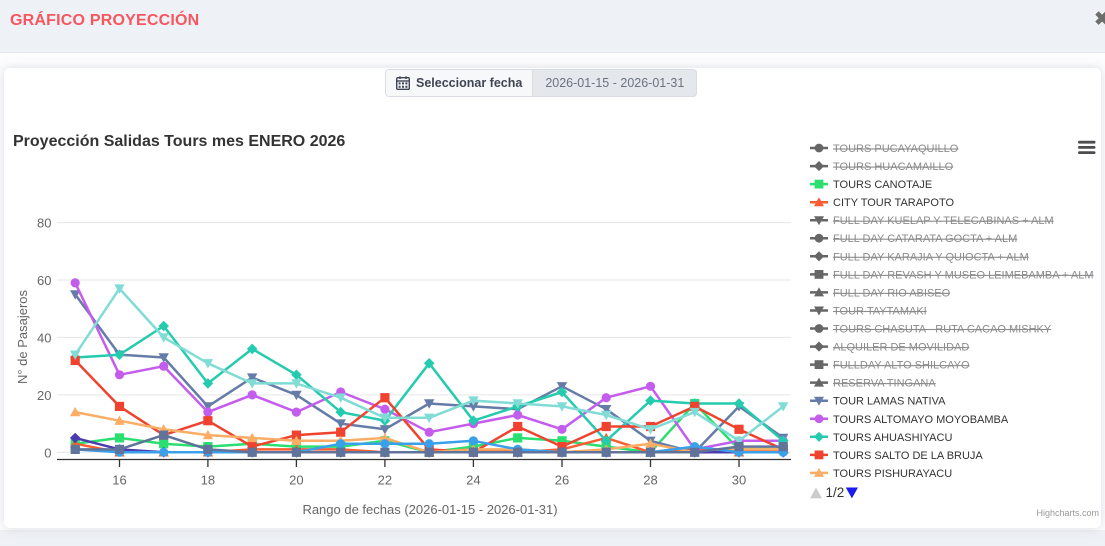  What do you see at coordinates (44, 337) in the screenshot?
I see `svg-text: 40` at bounding box center [44, 337].